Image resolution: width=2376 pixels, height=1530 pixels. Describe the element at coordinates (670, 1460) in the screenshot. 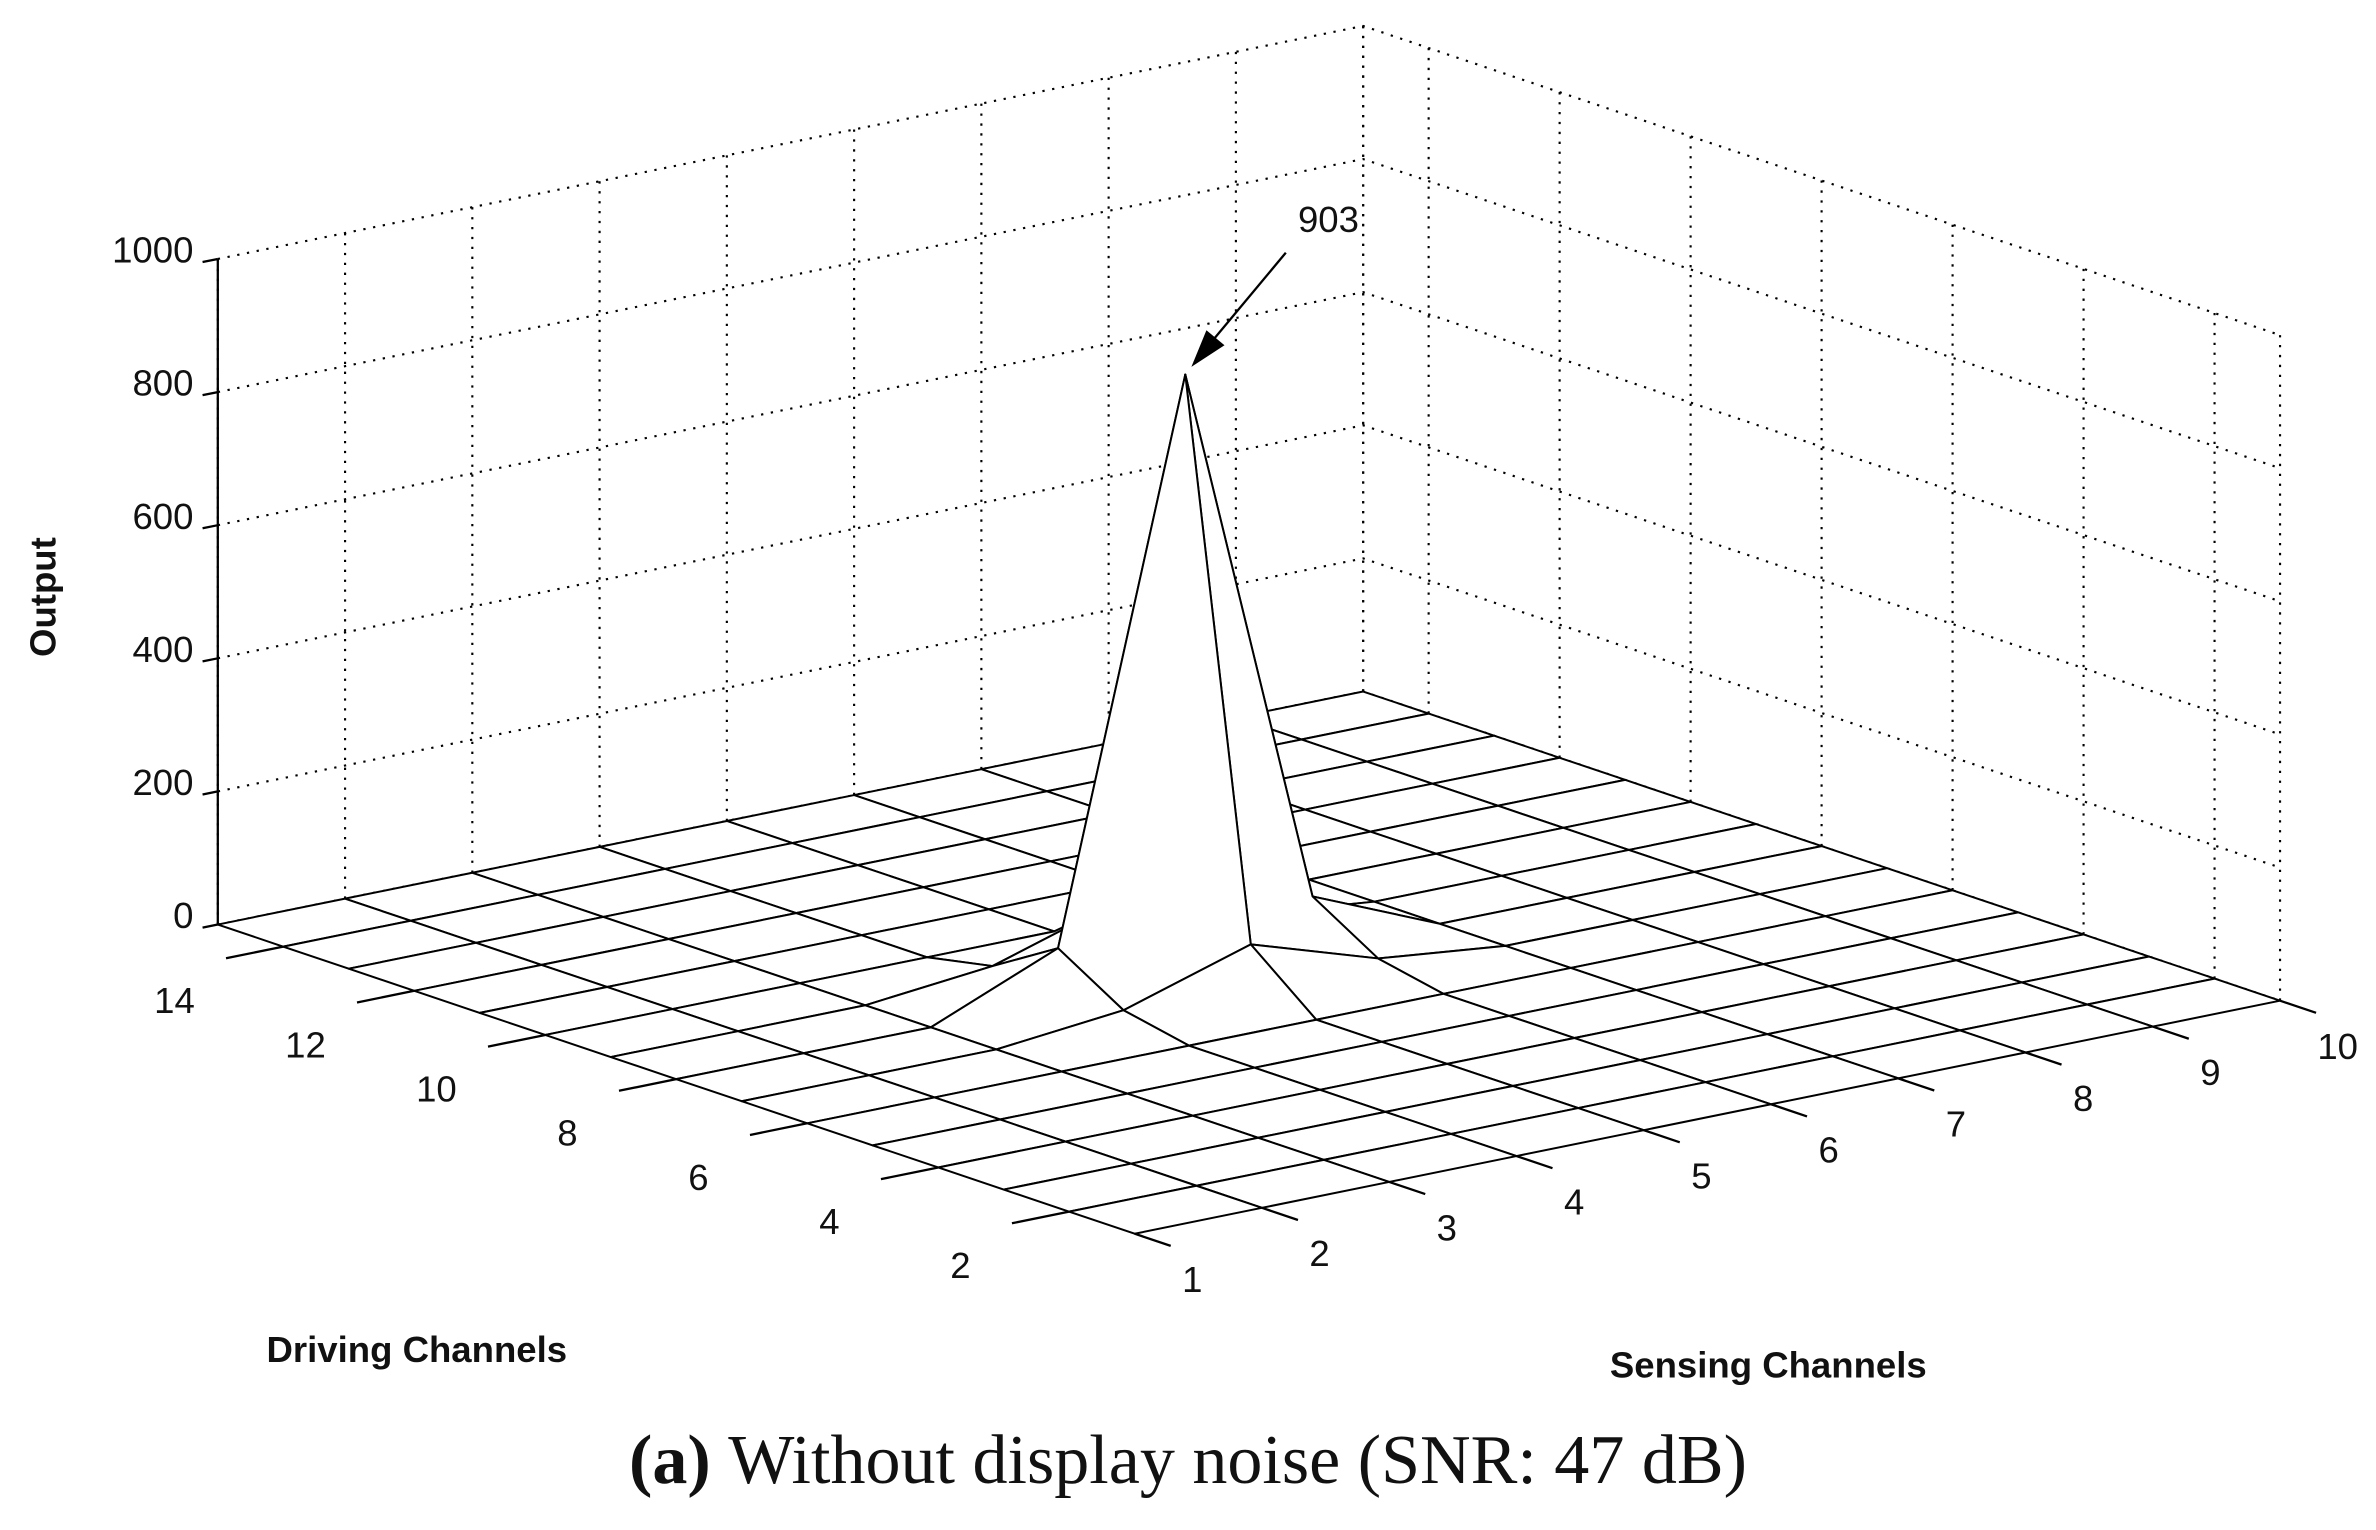

I see `caption-label: (a)` at that location.